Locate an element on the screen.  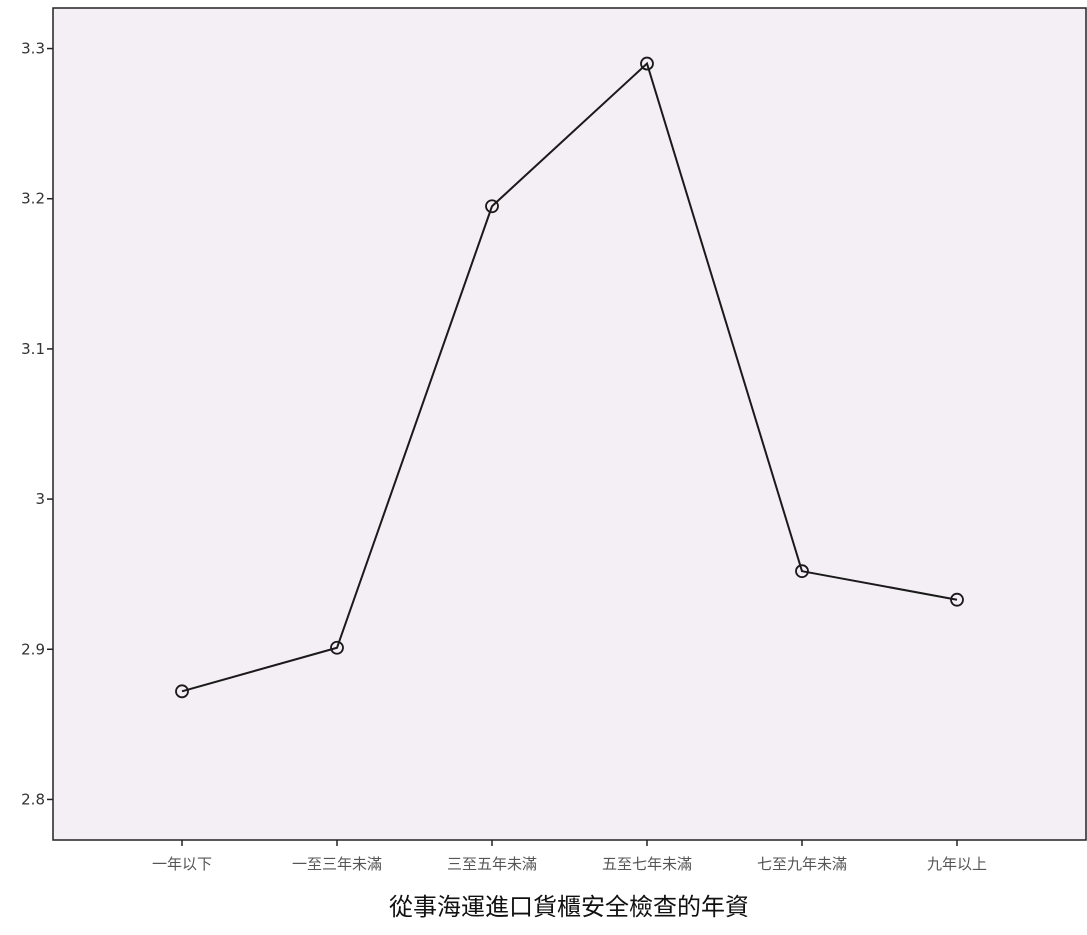
x-tick-label: 三至五年未滿 is located at coordinates (492, 864).